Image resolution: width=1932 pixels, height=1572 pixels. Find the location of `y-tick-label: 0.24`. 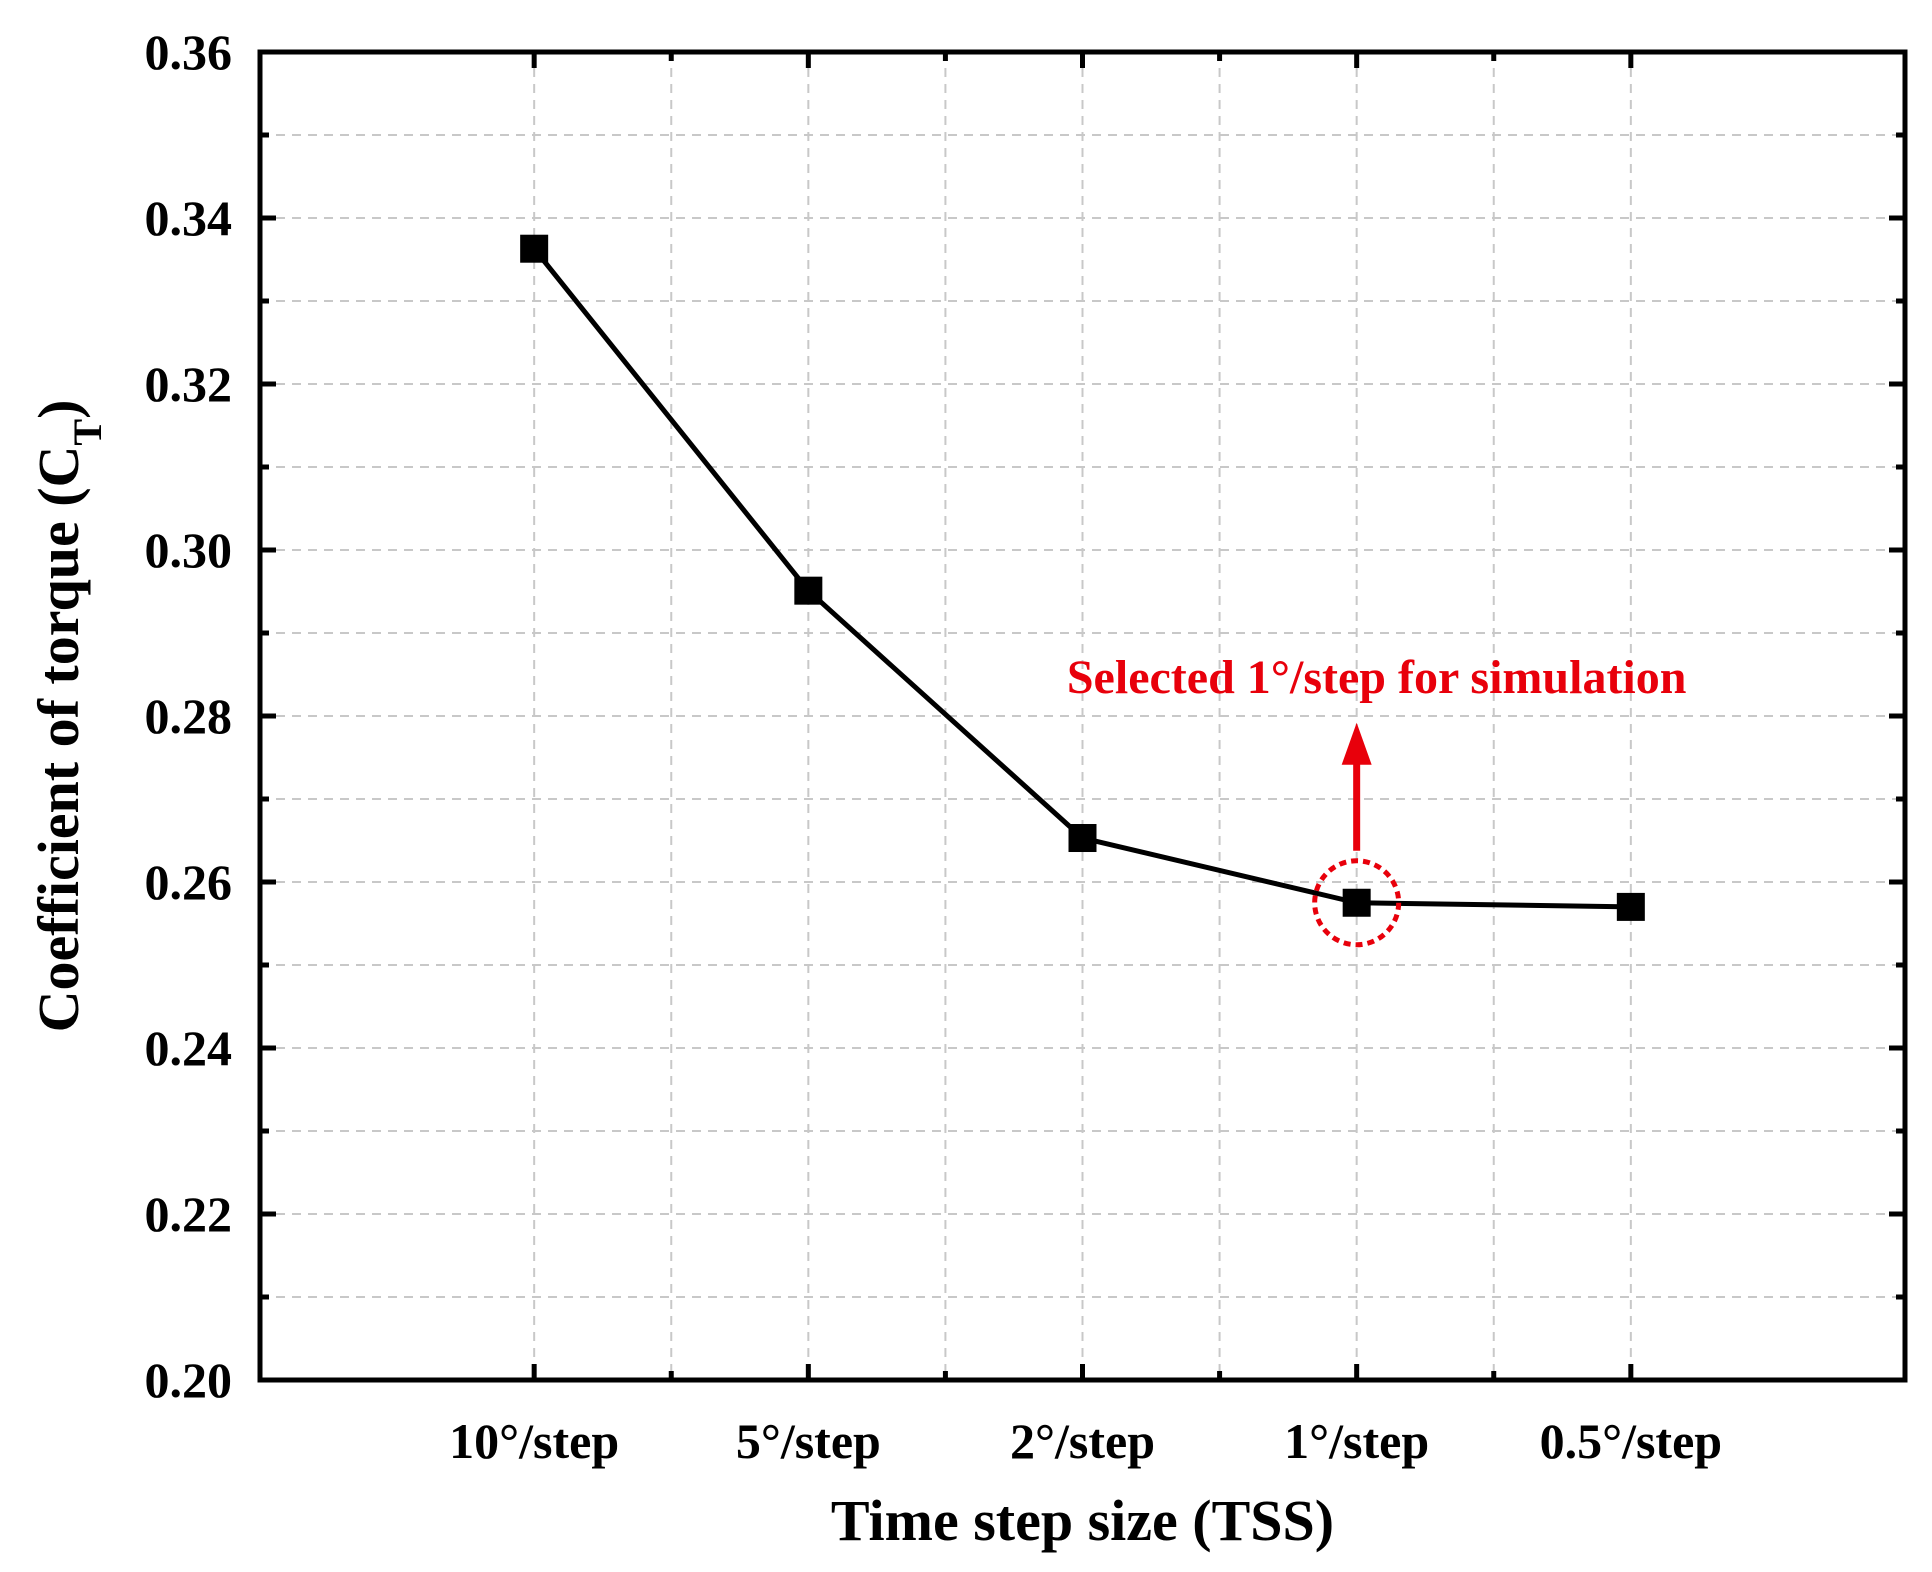

y-tick-label: 0.24 is located at coordinates (189, 1048).